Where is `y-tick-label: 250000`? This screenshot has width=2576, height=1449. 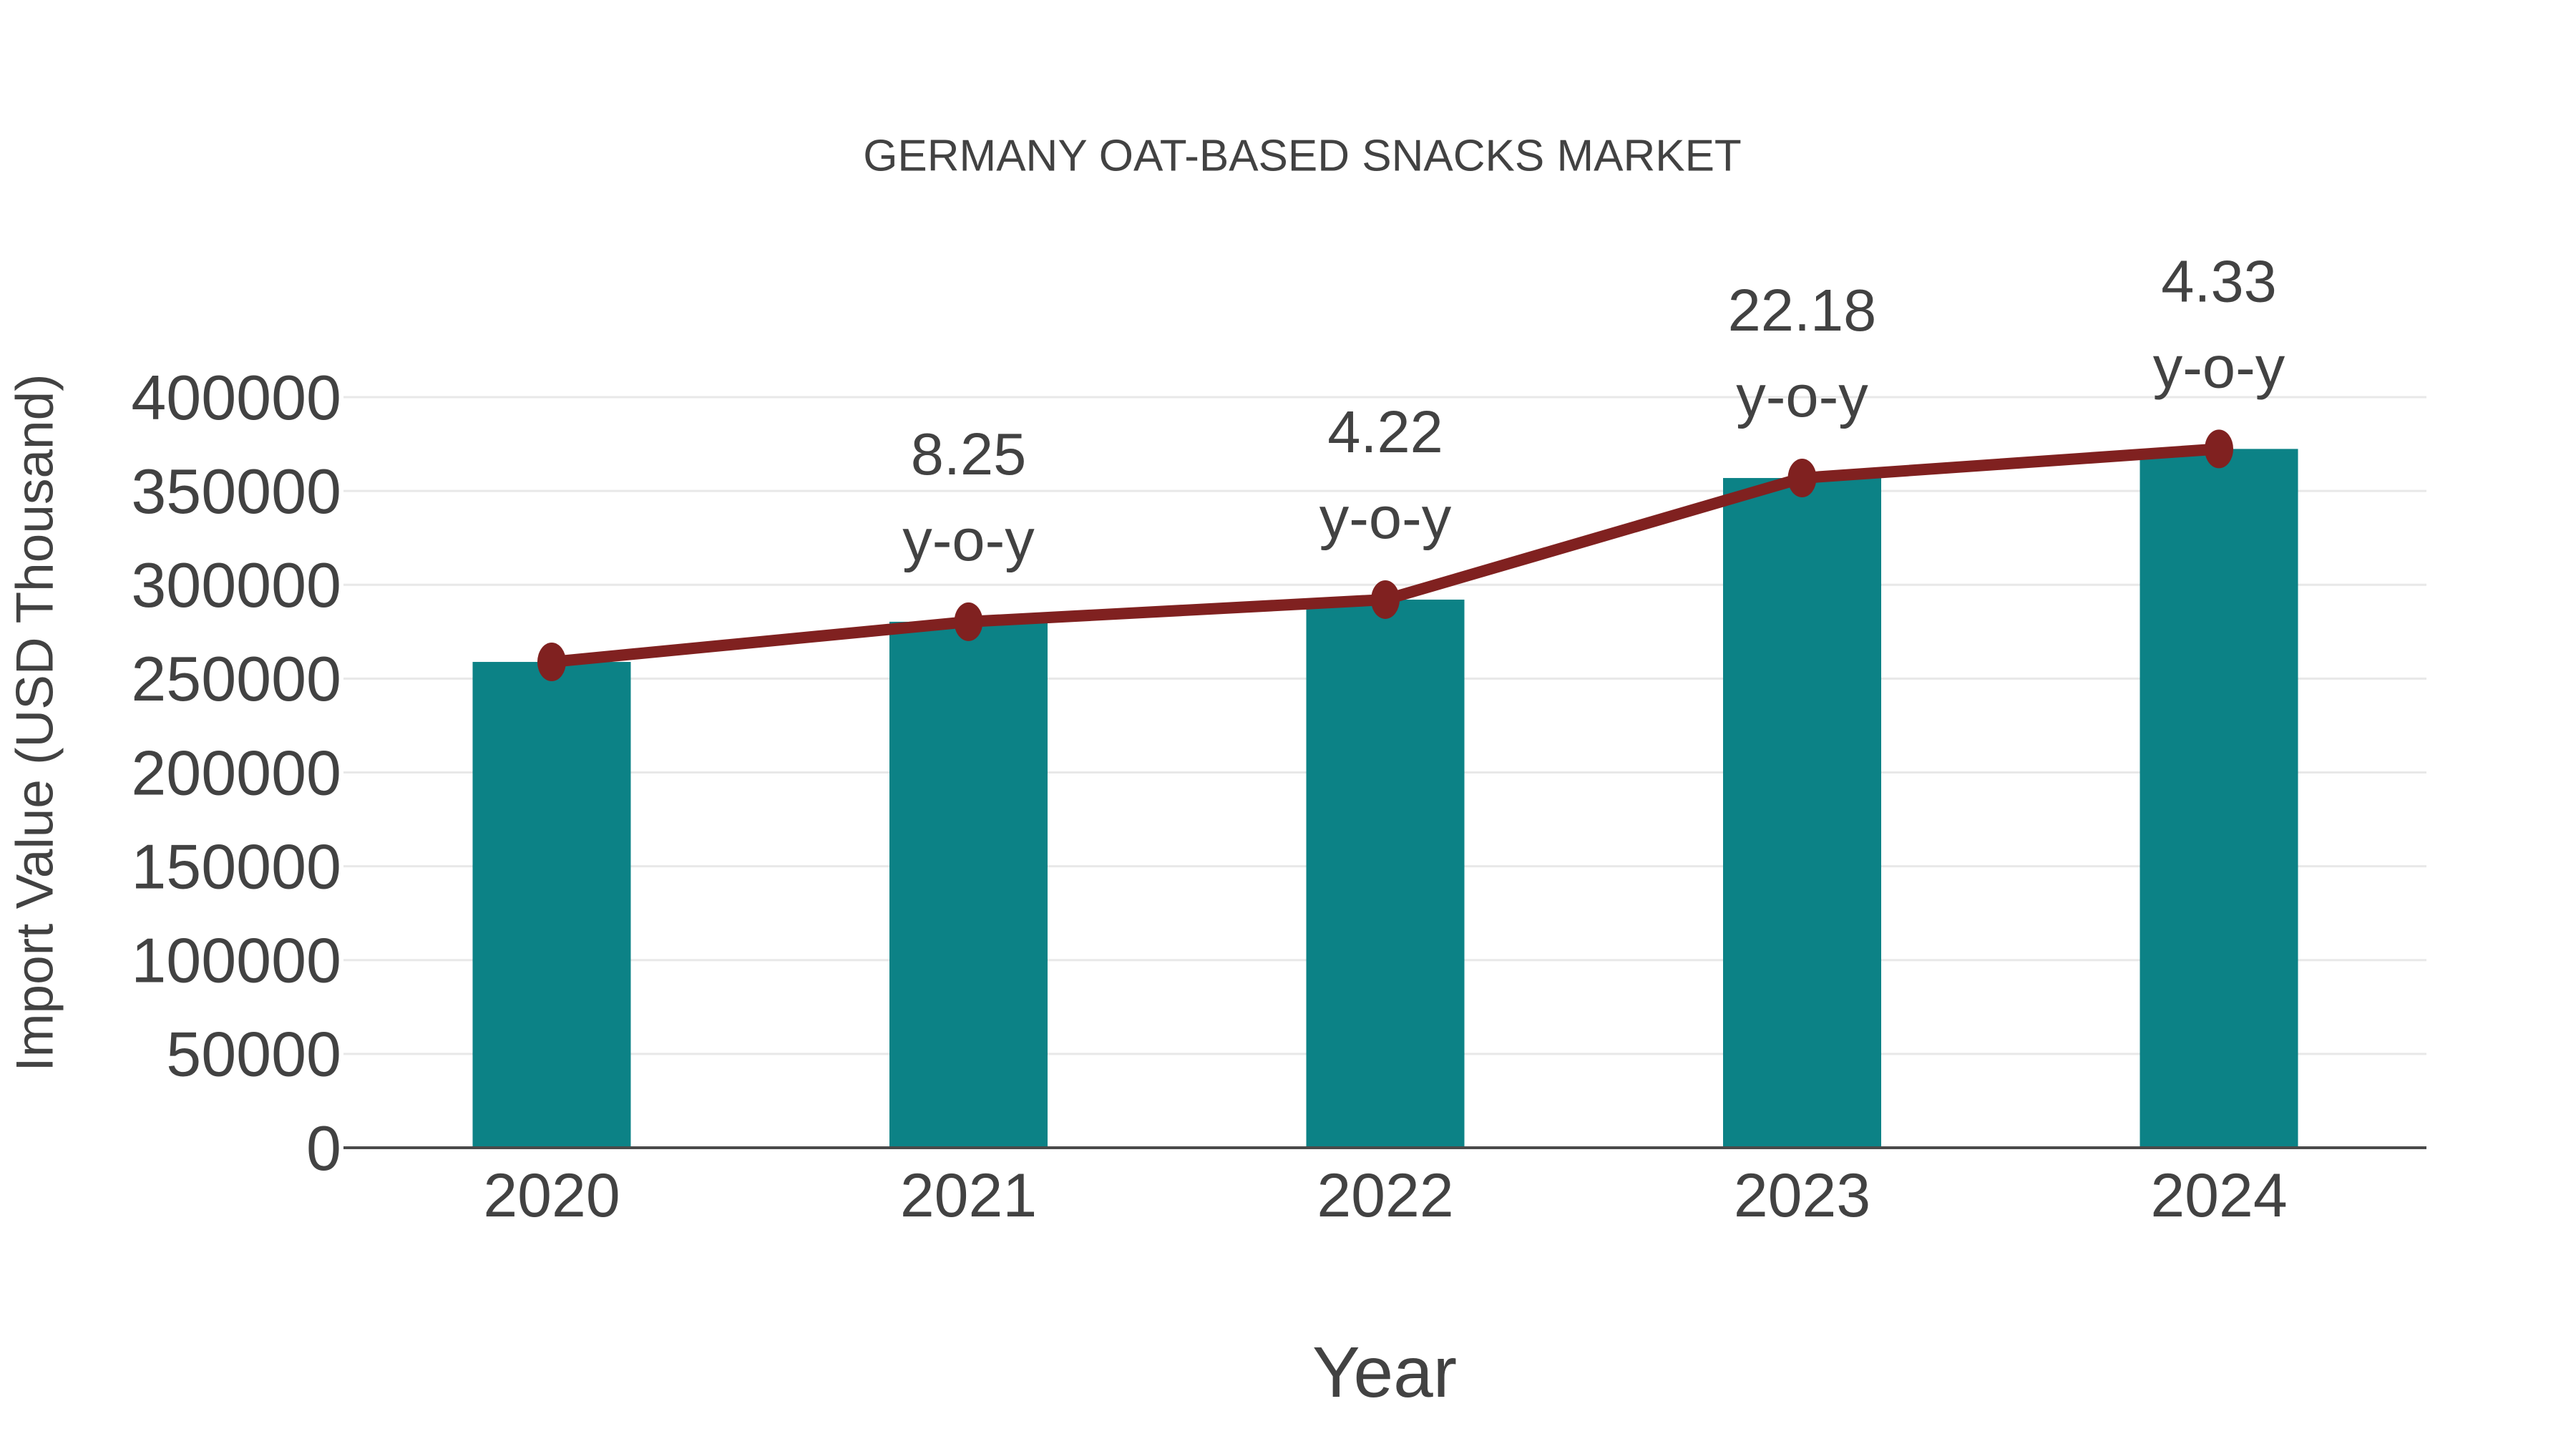 y-tick-label: 250000 is located at coordinates (236, 678).